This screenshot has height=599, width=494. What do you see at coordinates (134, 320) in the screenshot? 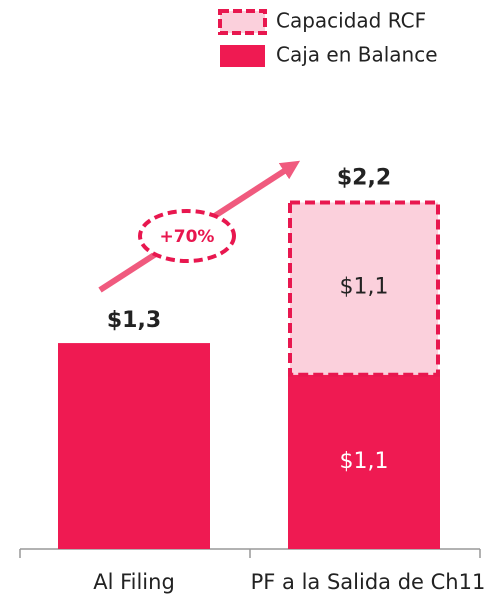
I see `total-label: $1,3` at bounding box center [134, 320].